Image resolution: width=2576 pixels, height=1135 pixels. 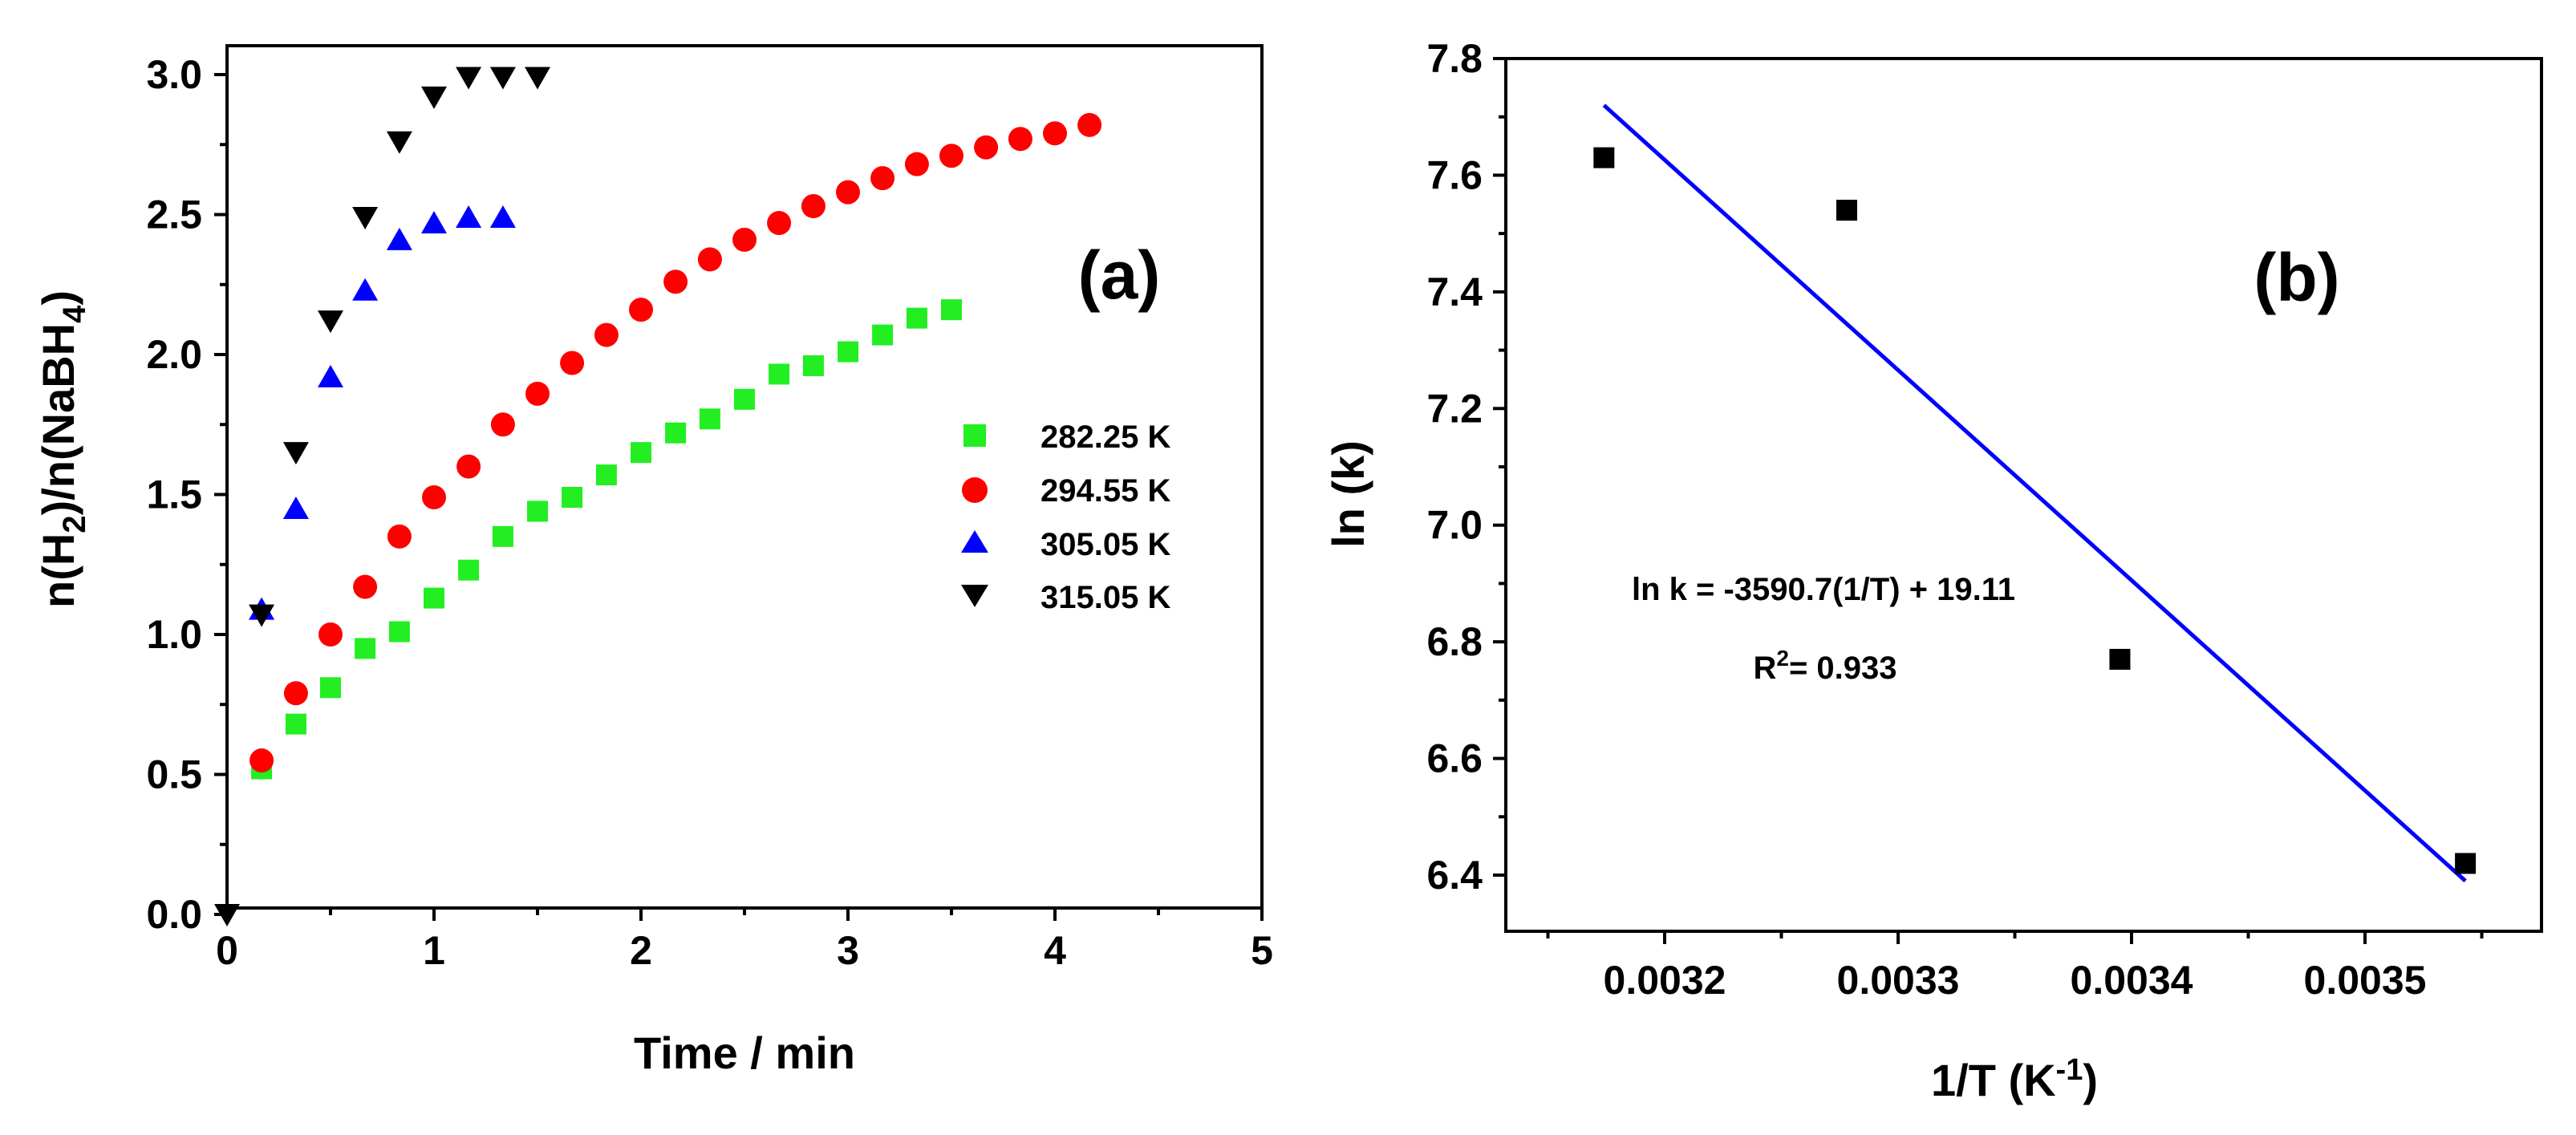 What do you see at coordinates (58, 570) in the screenshot?
I see `ylabel-part-base: n(H` at bounding box center [58, 570].